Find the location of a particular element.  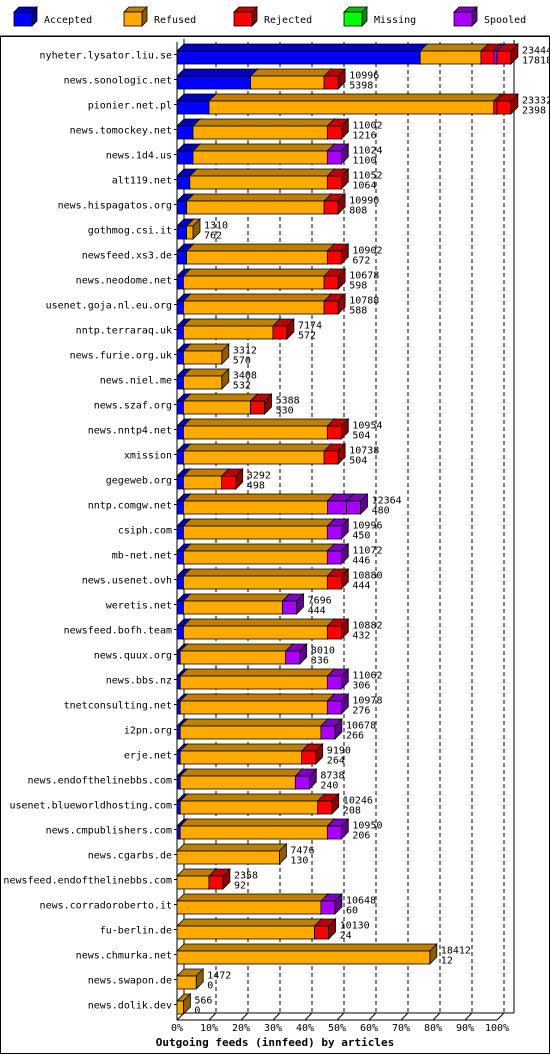

x-tick-label: 50% is located at coordinates (337, 1028).